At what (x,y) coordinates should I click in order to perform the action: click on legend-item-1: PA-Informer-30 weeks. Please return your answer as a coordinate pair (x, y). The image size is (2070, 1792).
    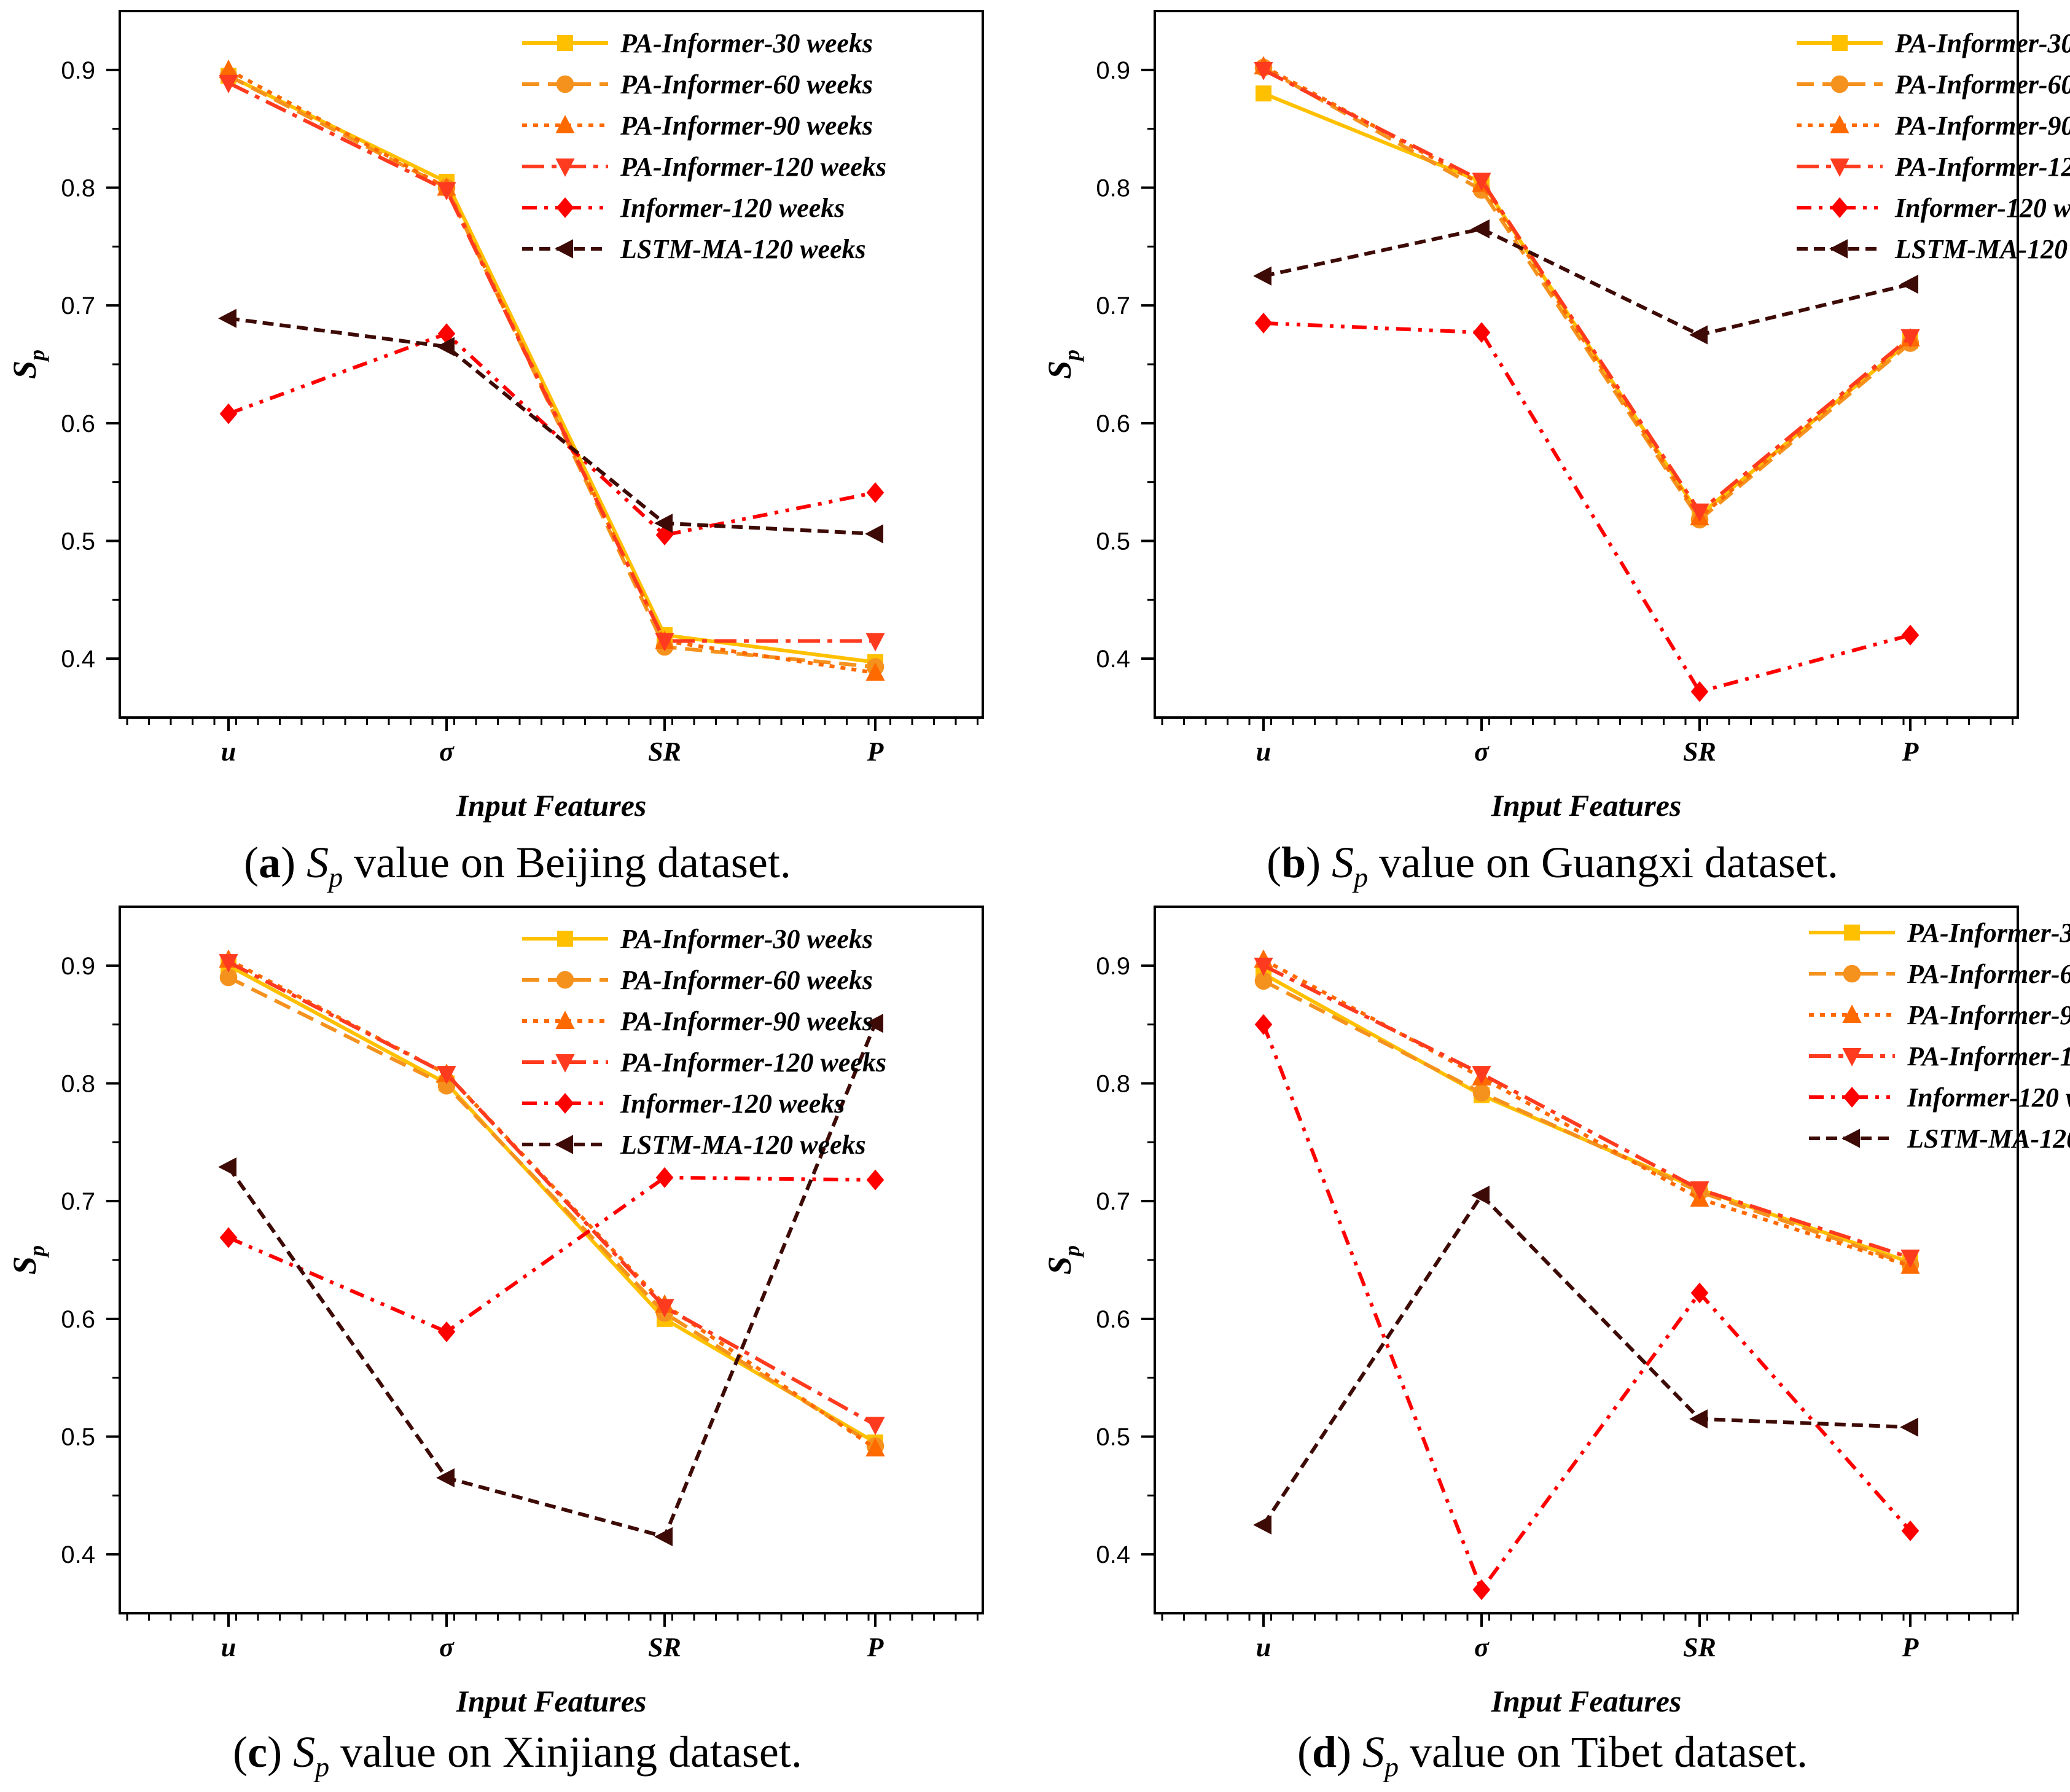
    Looking at the image, I should click on (697, 939).